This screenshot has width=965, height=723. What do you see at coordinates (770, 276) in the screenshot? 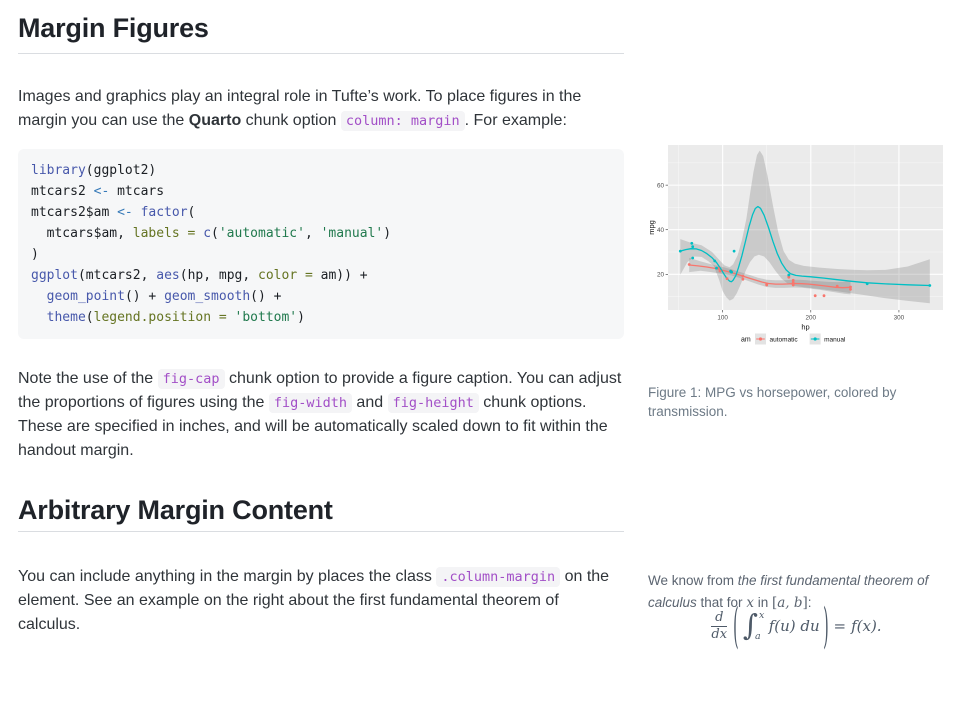
I see `confidence-ribbon-automatic` at bounding box center [770, 276].